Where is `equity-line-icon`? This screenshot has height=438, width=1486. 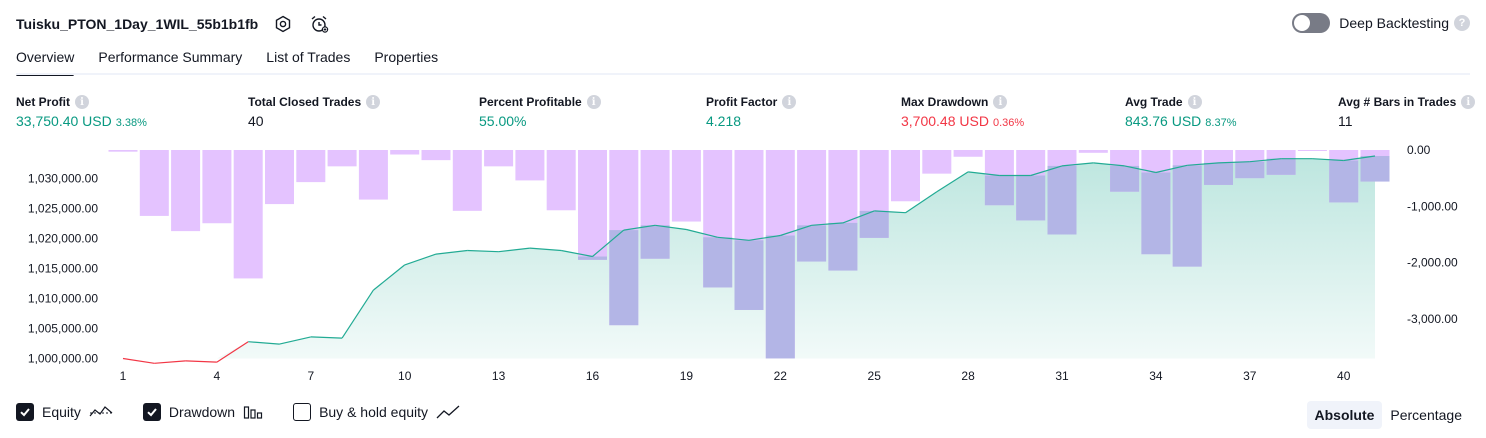
equity-line-icon is located at coordinates (101, 412).